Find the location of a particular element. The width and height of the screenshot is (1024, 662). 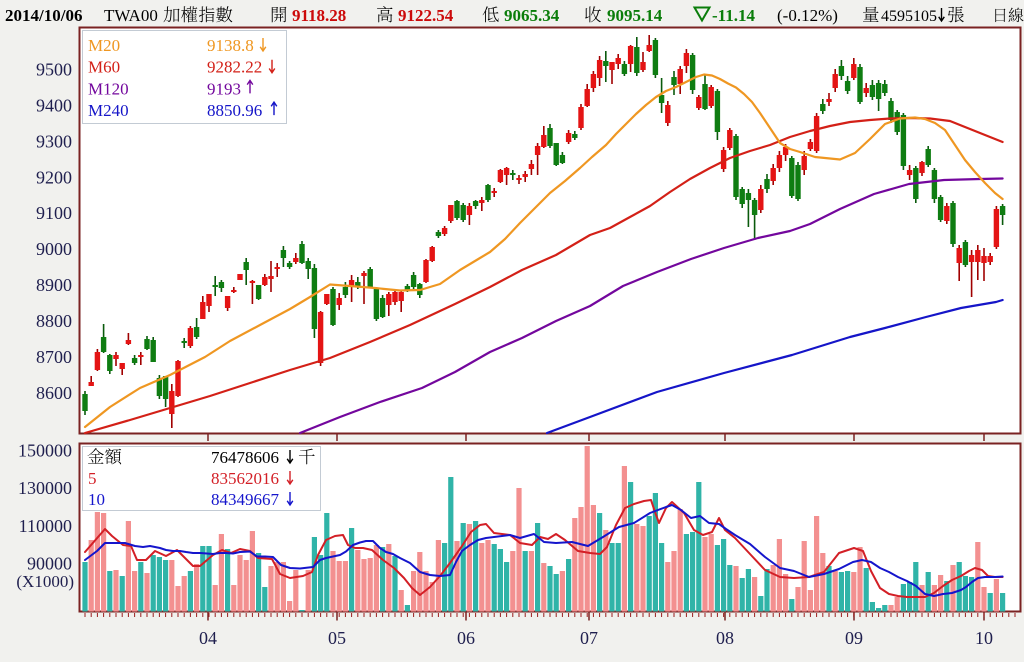

svg-text: 9065.34 is located at coordinates (532, 15).